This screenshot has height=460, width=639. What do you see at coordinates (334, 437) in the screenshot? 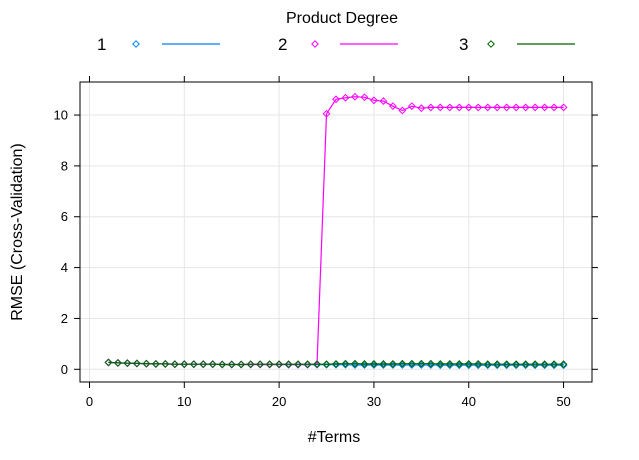
I see `x-axis-title: #Terms` at bounding box center [334, 437].